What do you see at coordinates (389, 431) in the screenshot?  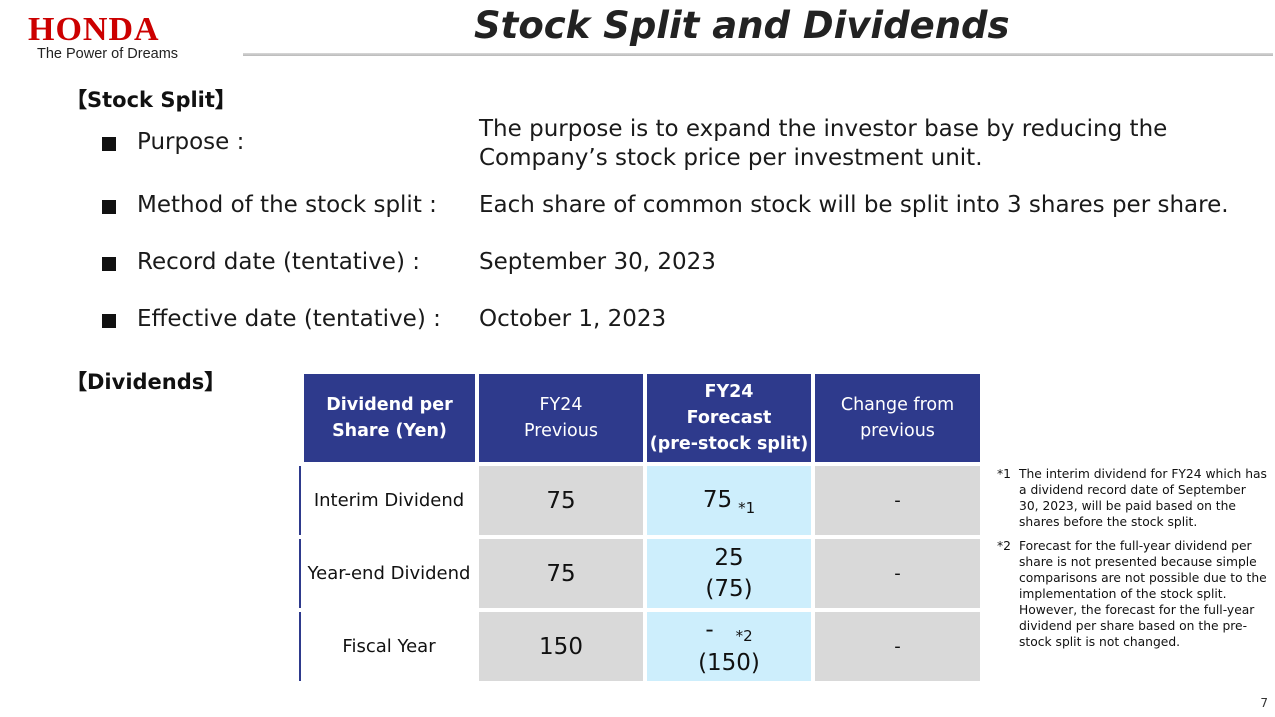 I see `header-text: Share (Yen)` at bounding box center [389, 431].